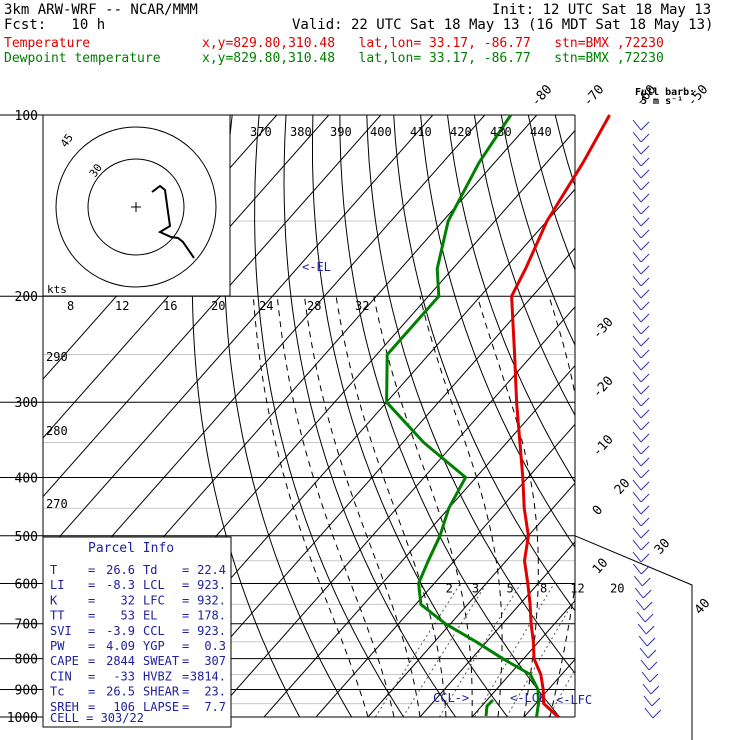 The image size is (740, 740). I want to click on temperature-tick-label: -30, so click(603, 328).